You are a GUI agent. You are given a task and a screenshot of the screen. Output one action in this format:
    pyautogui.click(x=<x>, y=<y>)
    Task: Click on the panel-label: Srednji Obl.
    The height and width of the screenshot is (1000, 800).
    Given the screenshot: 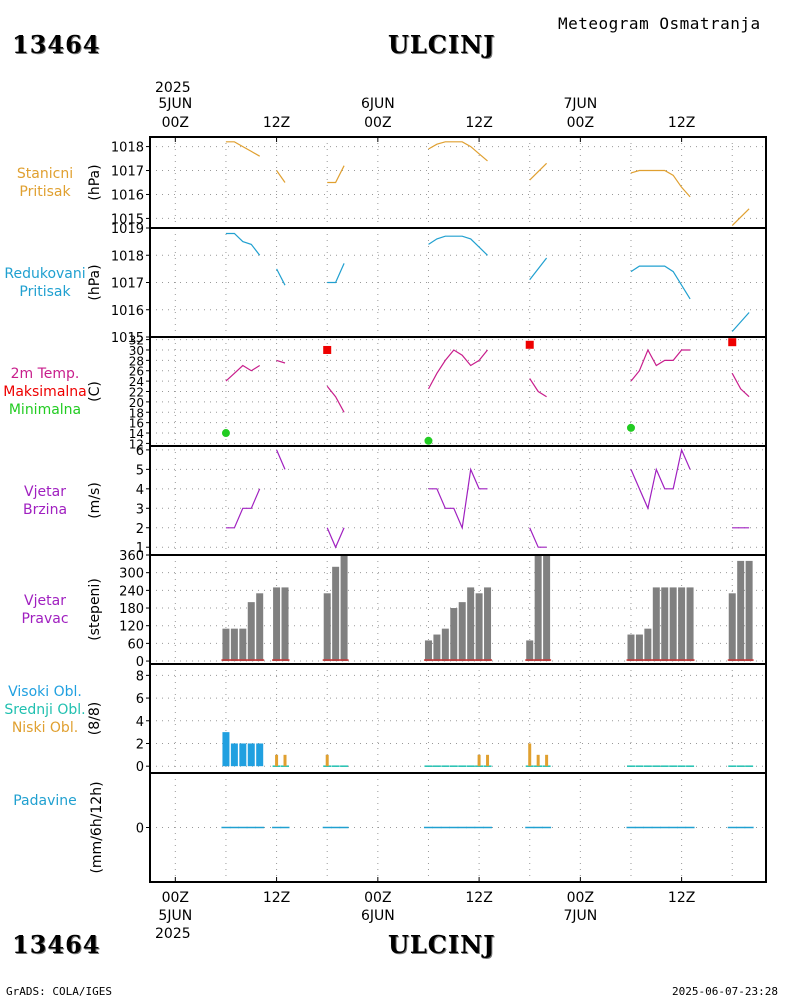 What is the action you would take?
    pyautogui.click(x=45, y=710)
    